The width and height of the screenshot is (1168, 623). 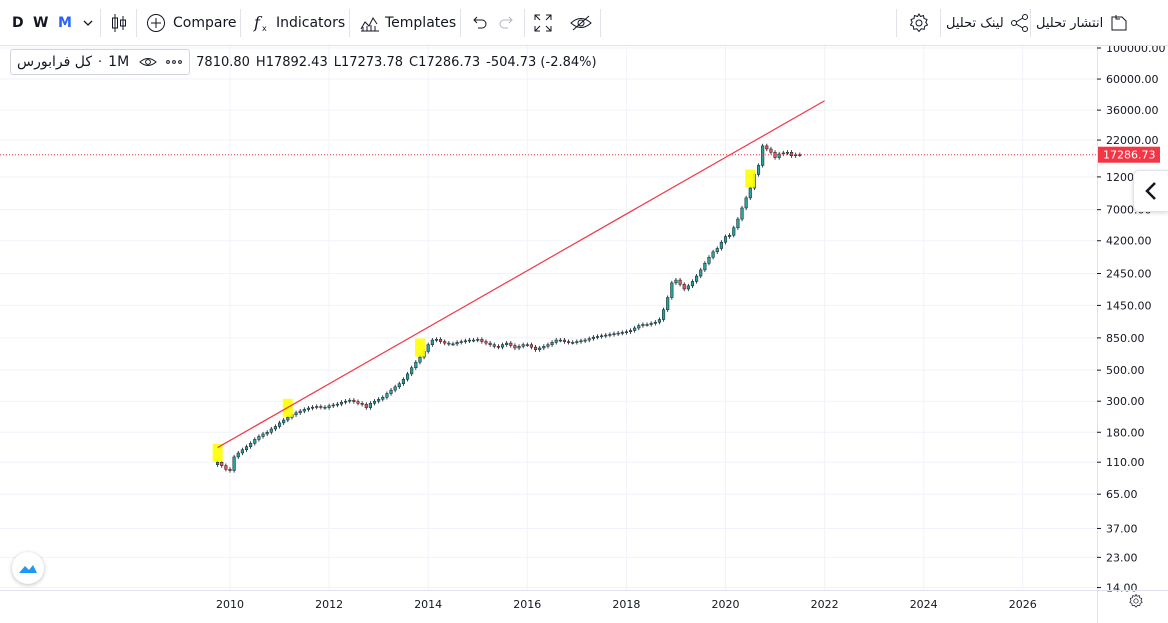 I want to click on chevron-left-icon, so click(x=1150, y=191).